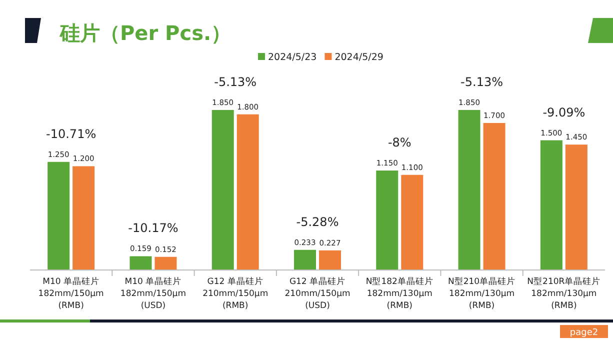  I want to click on annotation: -9.09%, so click(564, 112).